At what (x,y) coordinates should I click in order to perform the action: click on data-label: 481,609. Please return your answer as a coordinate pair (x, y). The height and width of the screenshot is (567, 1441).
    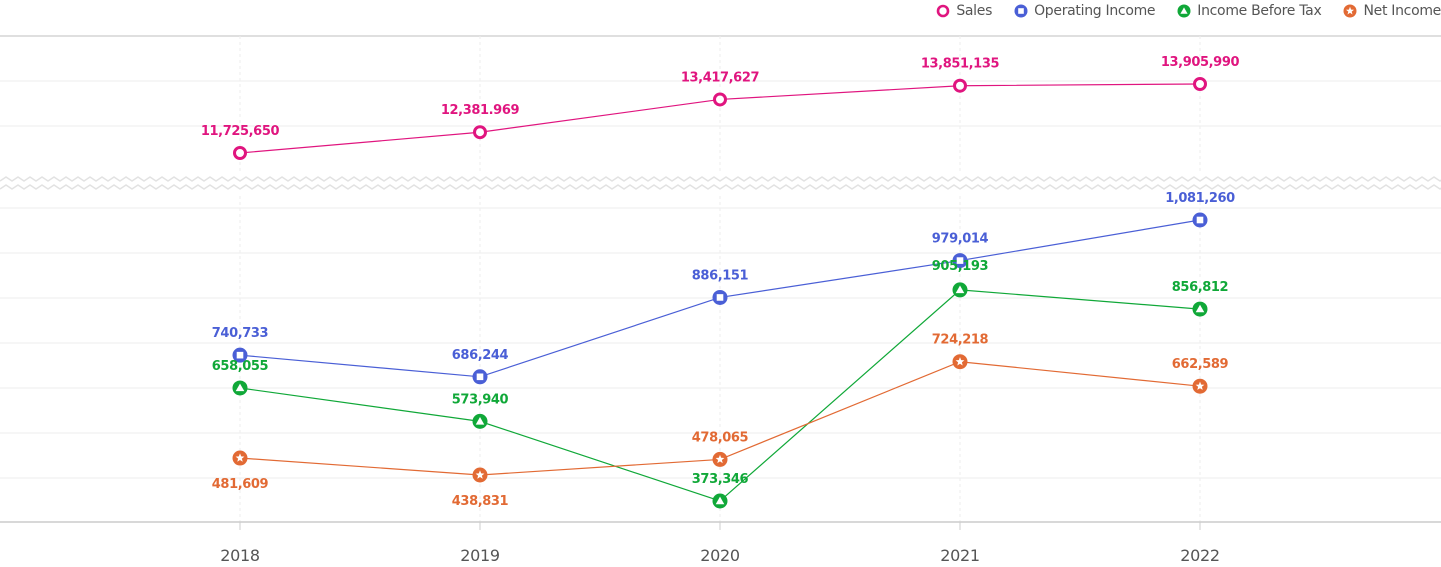
    Looking at the image, I should click on (240, 484).